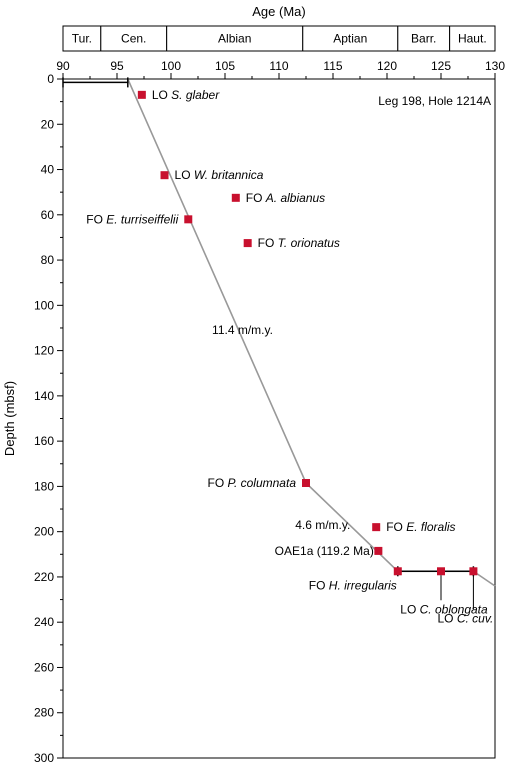 The width and height of the screenshot is (509, 771). Describe the element at coordinates (252, 483) in the screenshot. I see `event-label: FO P. columnata` at that location.